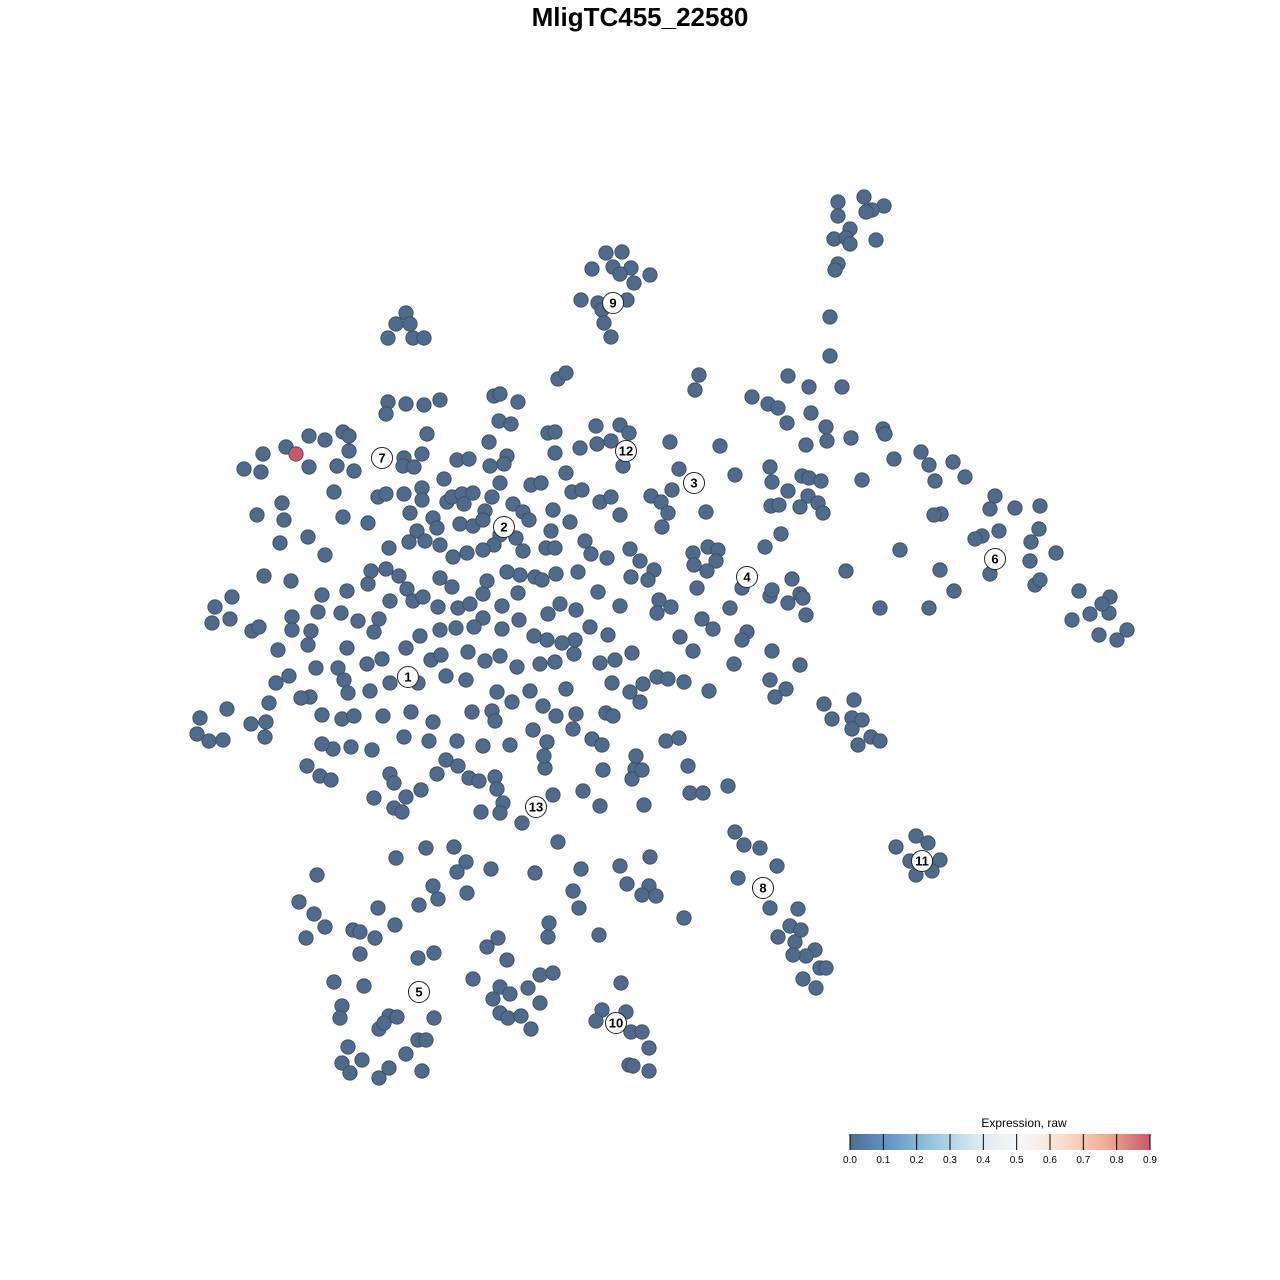 This screenshot has width=1280, height=1280. I want to click on cluster-label-badge, so click(763, 888).